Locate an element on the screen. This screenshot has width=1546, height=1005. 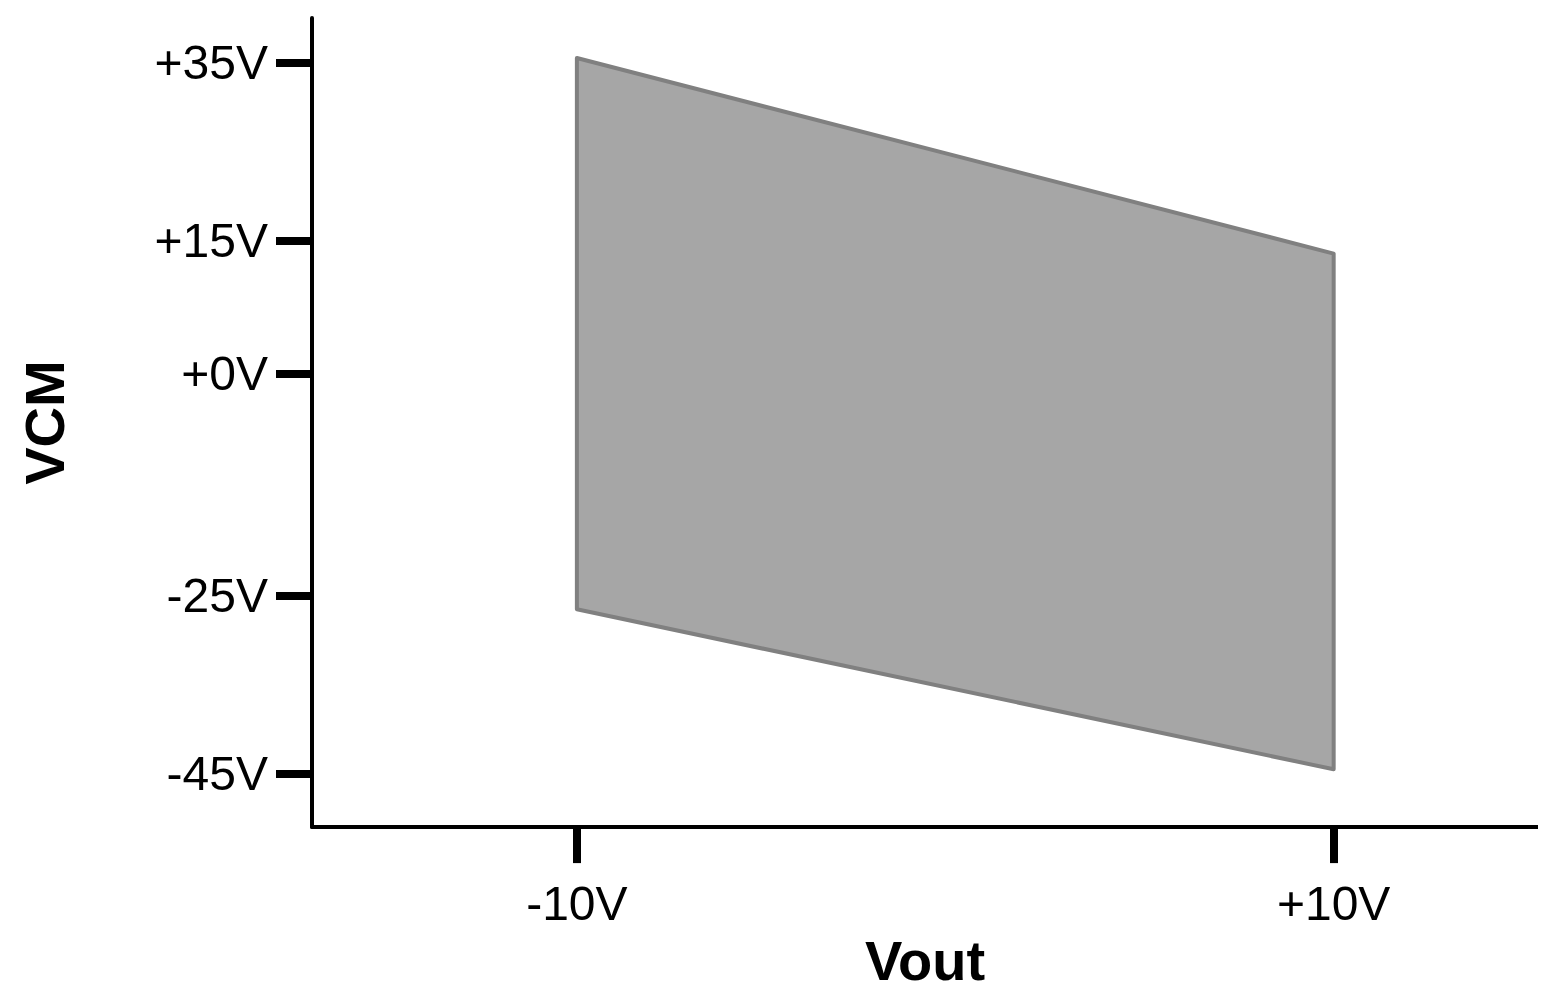
y-tick-label: +0V is located at coordinates (224, 374).